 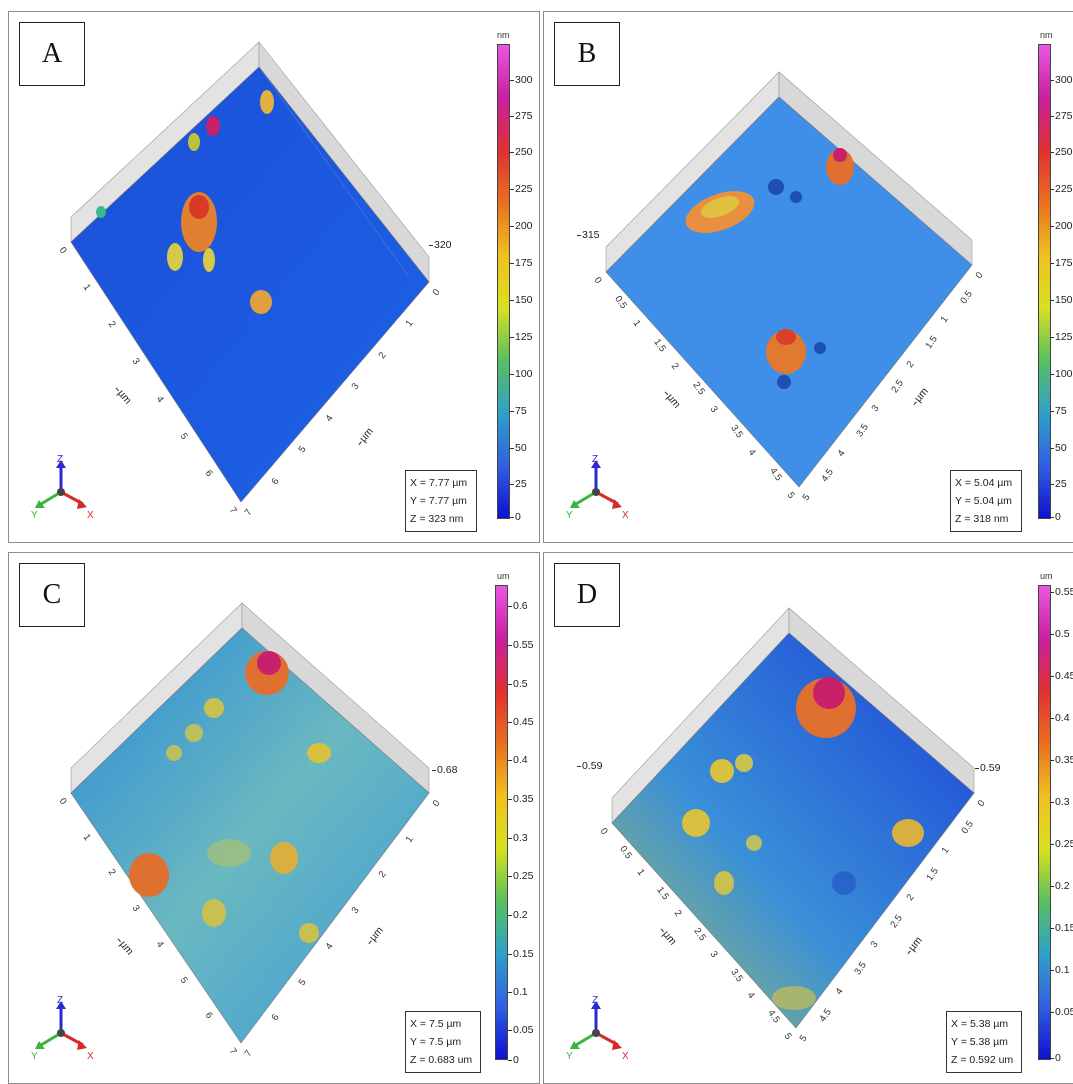 I want to click on panel-label: D, so click(x=587, y=595).